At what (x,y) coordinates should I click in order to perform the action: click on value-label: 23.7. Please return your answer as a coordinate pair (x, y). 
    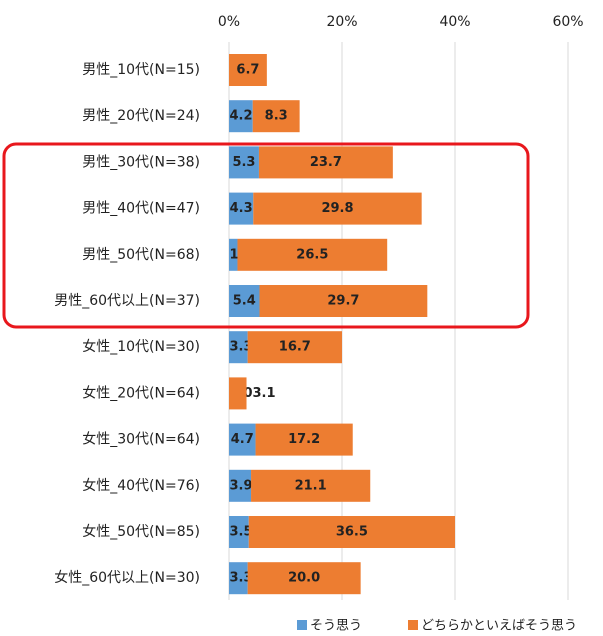
    Looking at the image, I should click on (326, 162).